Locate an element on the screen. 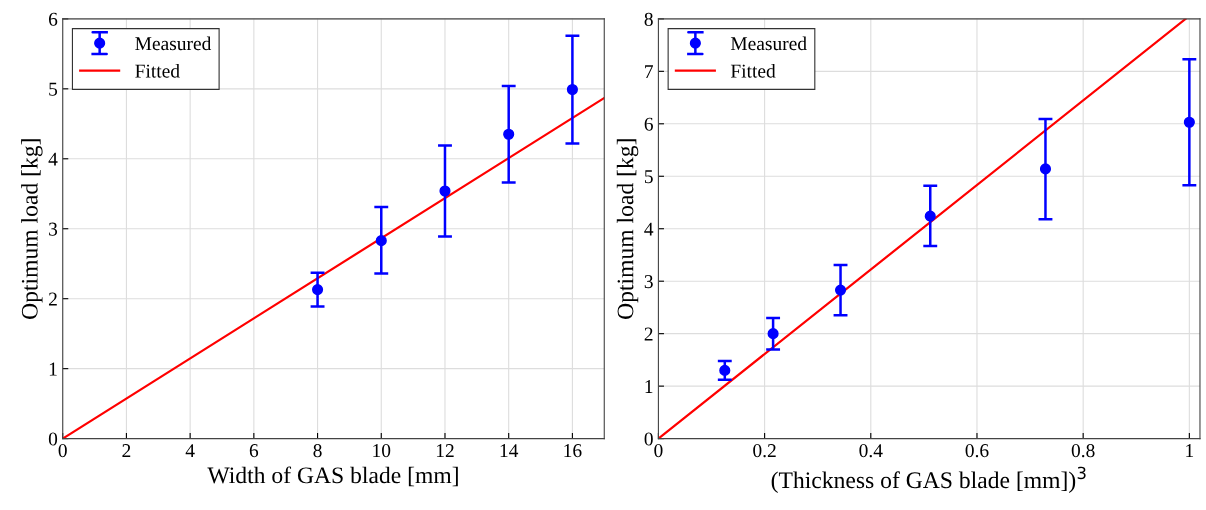 The height and width of the screenshot is (510, 1206). x-tick-label: 14 is located at coordinates (509, 450).